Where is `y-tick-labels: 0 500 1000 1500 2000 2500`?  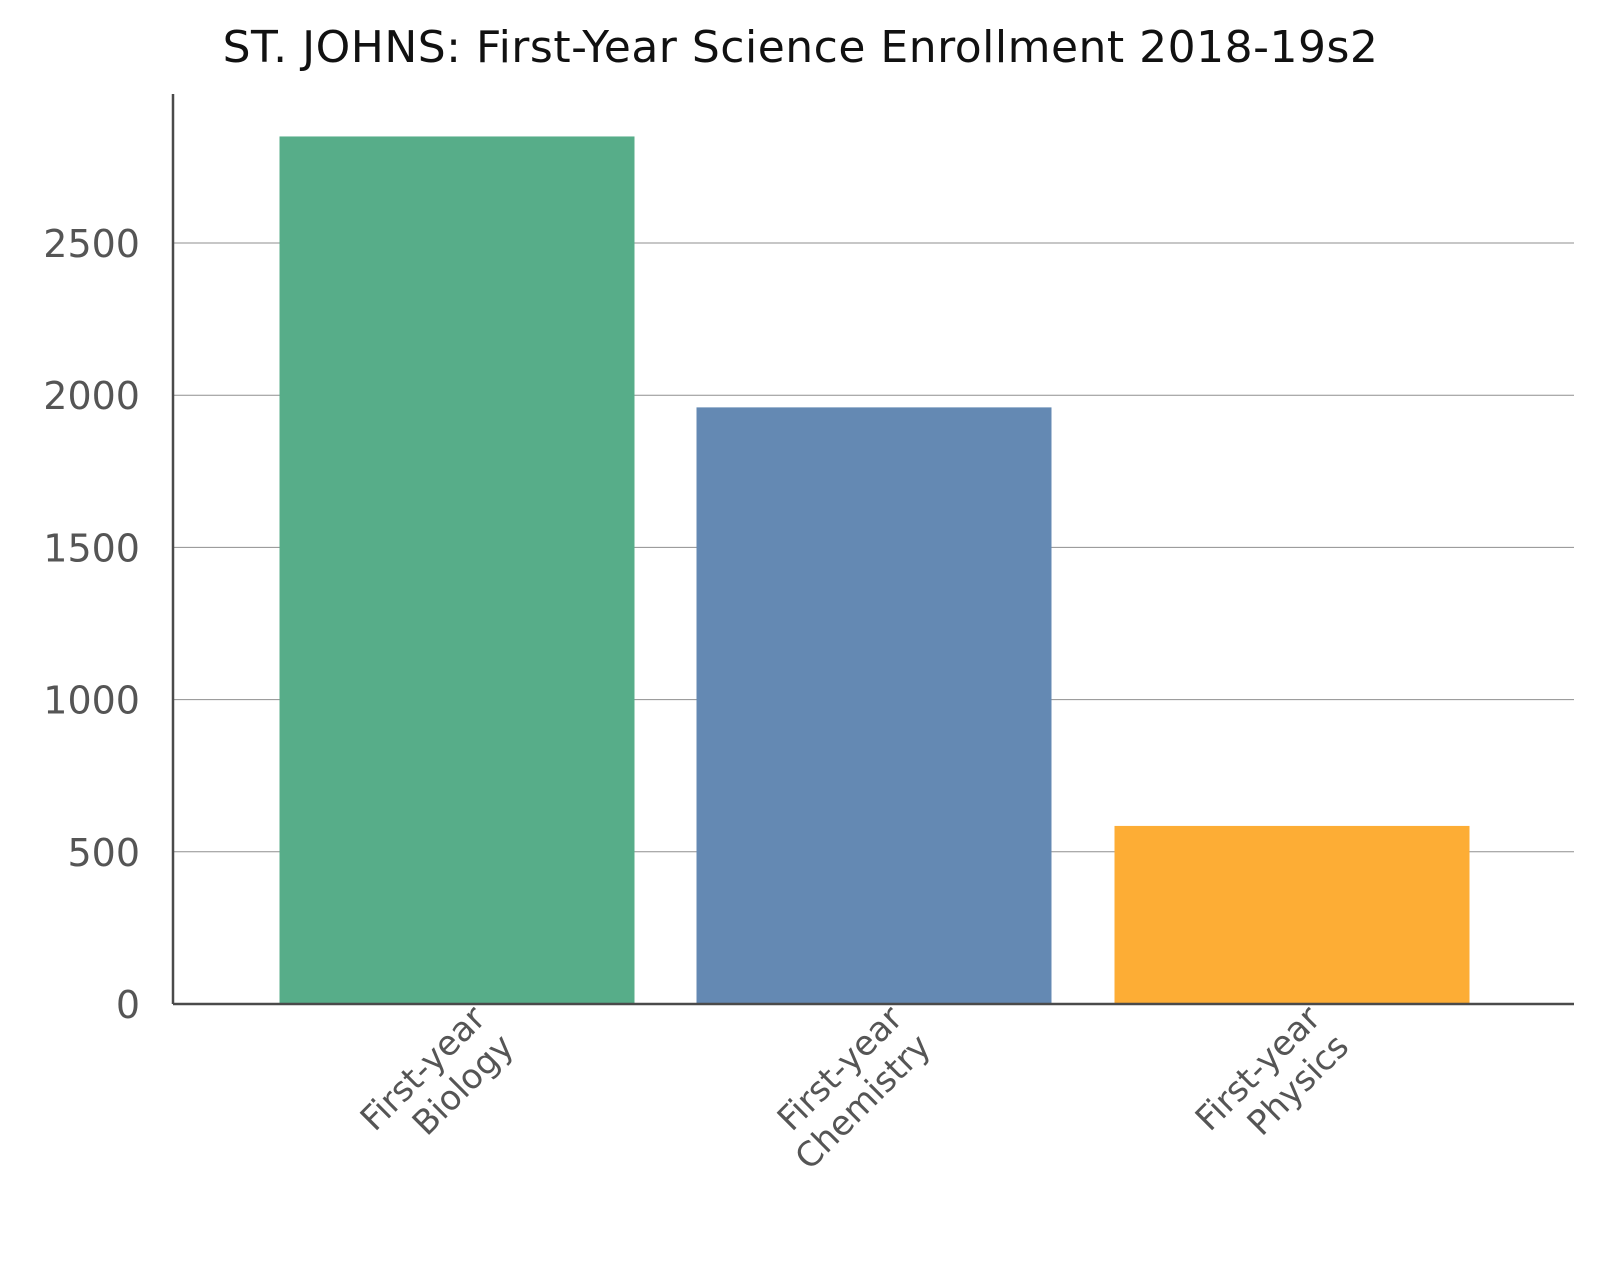 y-tick-labels: 0 500 1000 1500 2000 2500 is located at coordinates (91, 624).